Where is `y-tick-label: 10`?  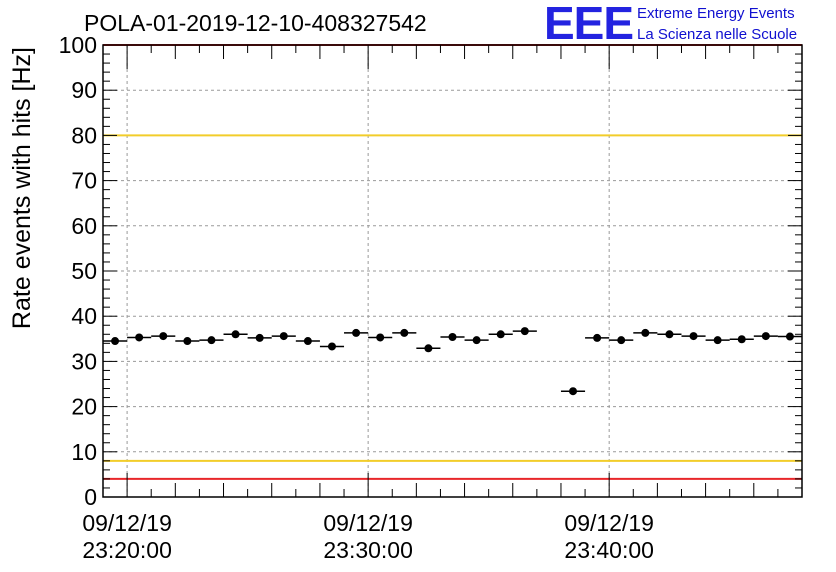
y-tick-label: 10 is located at coordinates (84, 452).